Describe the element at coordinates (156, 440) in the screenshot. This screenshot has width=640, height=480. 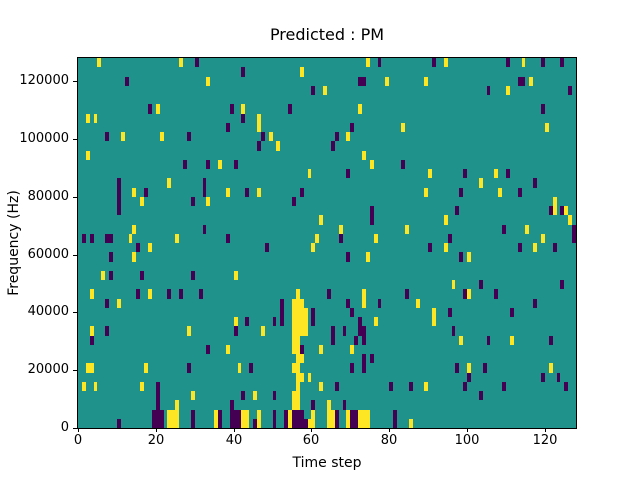
I see `x-tick-label: 20` at that location.